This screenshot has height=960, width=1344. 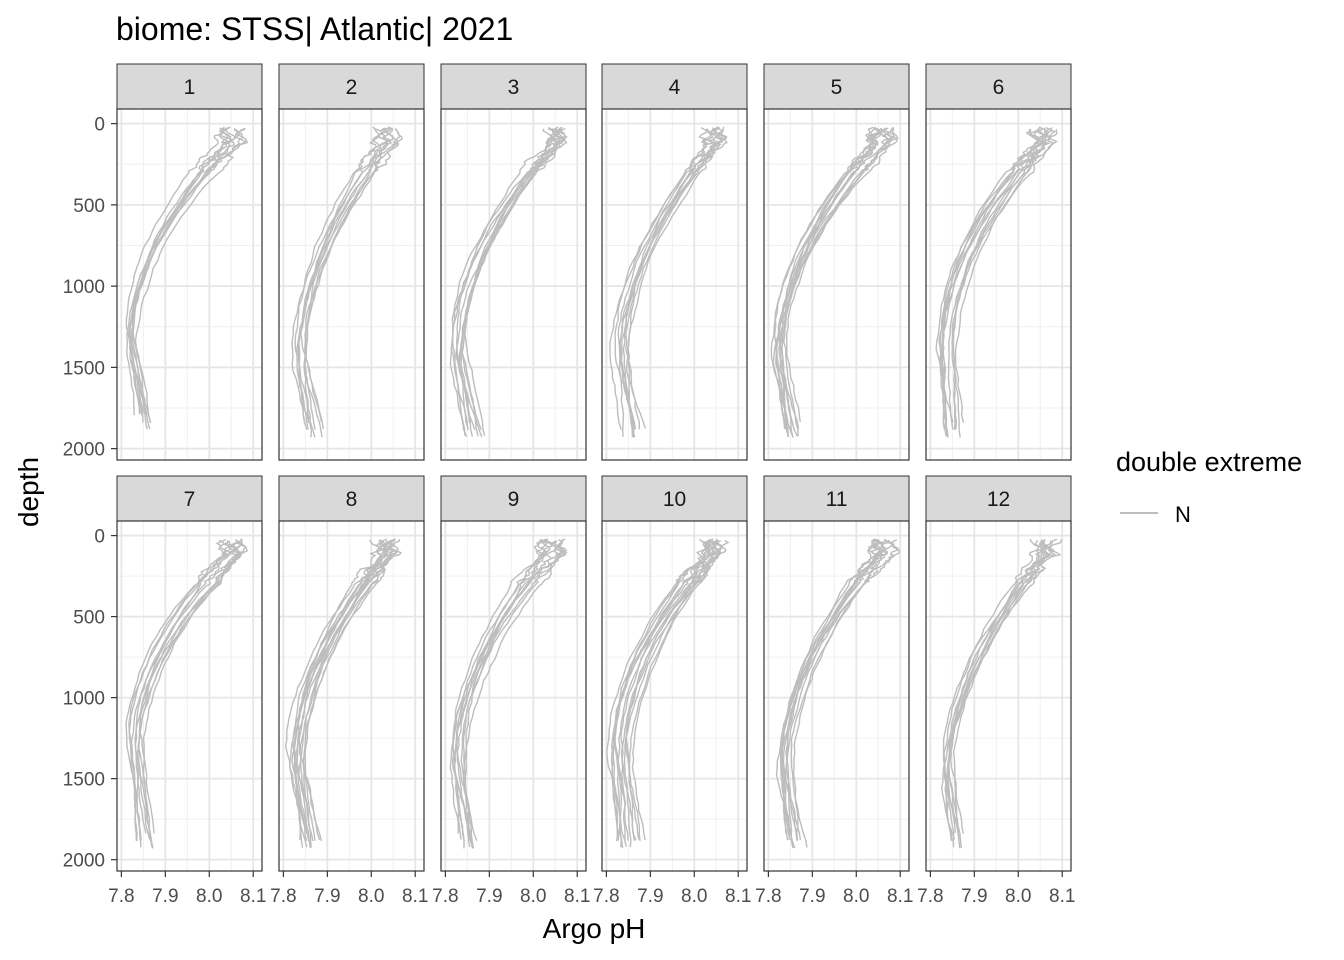 I want to click on facet-panel-4: 4, so click(x=674, y=262).